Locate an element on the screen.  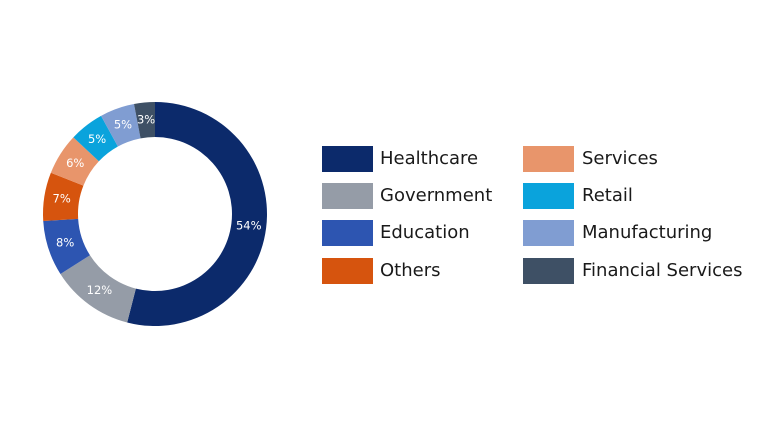
legend-label: Financial Services is located at coordinates (662, 270).